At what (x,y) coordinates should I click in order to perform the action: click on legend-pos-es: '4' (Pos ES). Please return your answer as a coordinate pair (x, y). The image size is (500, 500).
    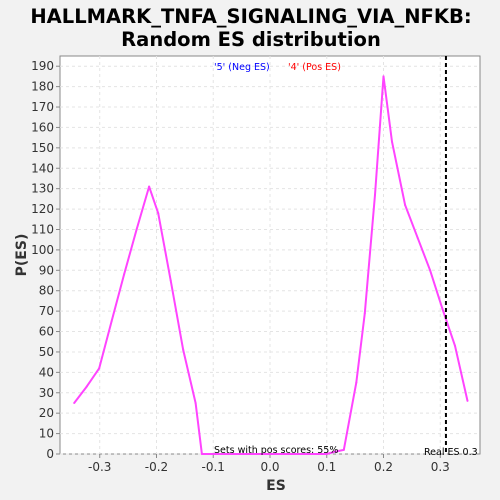
    Looking at the image, I should click on (314, 67).